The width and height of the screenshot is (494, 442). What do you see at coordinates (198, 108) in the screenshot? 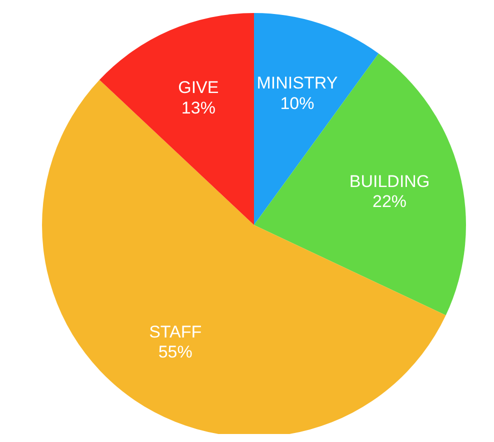
I see `data-label: 13%` at bounding box center [198, 108].